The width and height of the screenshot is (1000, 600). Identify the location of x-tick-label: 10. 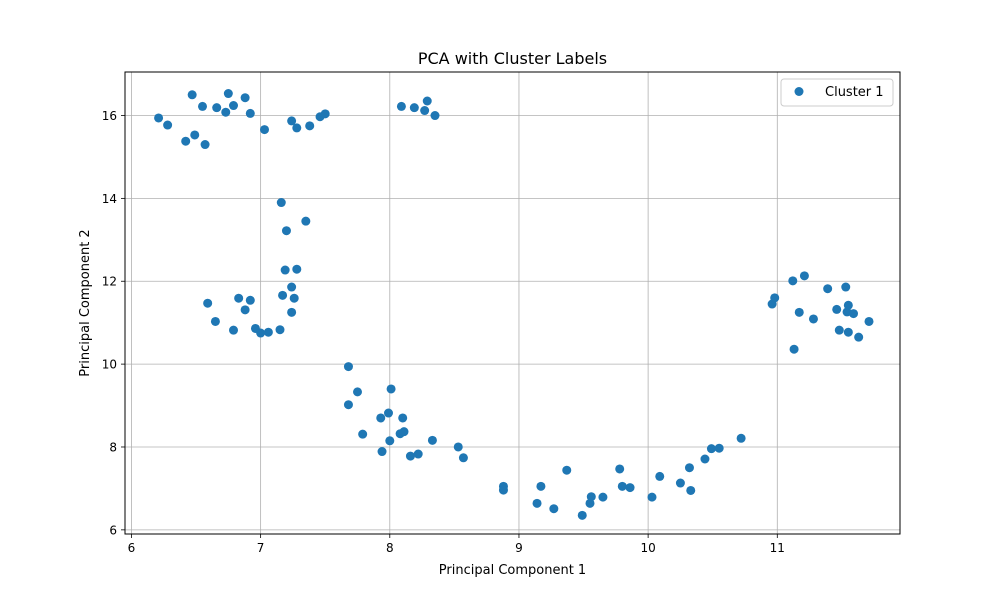
(647, 548).